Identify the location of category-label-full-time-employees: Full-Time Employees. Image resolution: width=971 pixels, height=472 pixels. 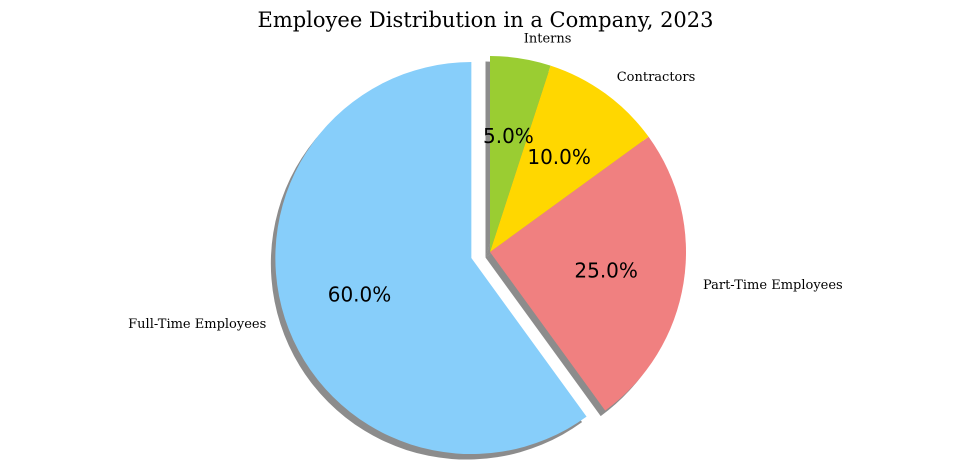
(197, 324).